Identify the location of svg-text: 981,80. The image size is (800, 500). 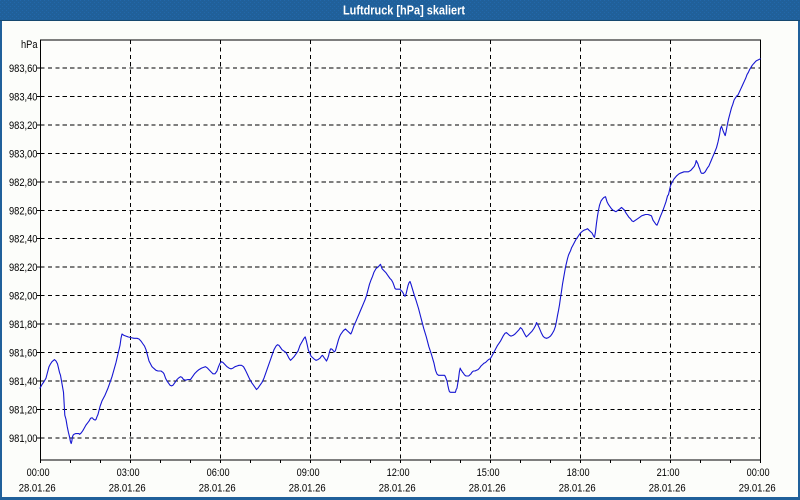
(23, 325).